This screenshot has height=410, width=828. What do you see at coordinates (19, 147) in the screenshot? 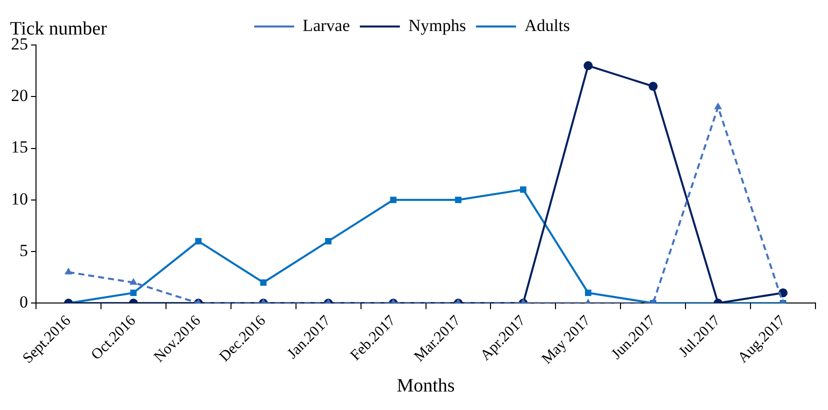
I see `y-tick-label: 15` at bounding box center [19, 147].